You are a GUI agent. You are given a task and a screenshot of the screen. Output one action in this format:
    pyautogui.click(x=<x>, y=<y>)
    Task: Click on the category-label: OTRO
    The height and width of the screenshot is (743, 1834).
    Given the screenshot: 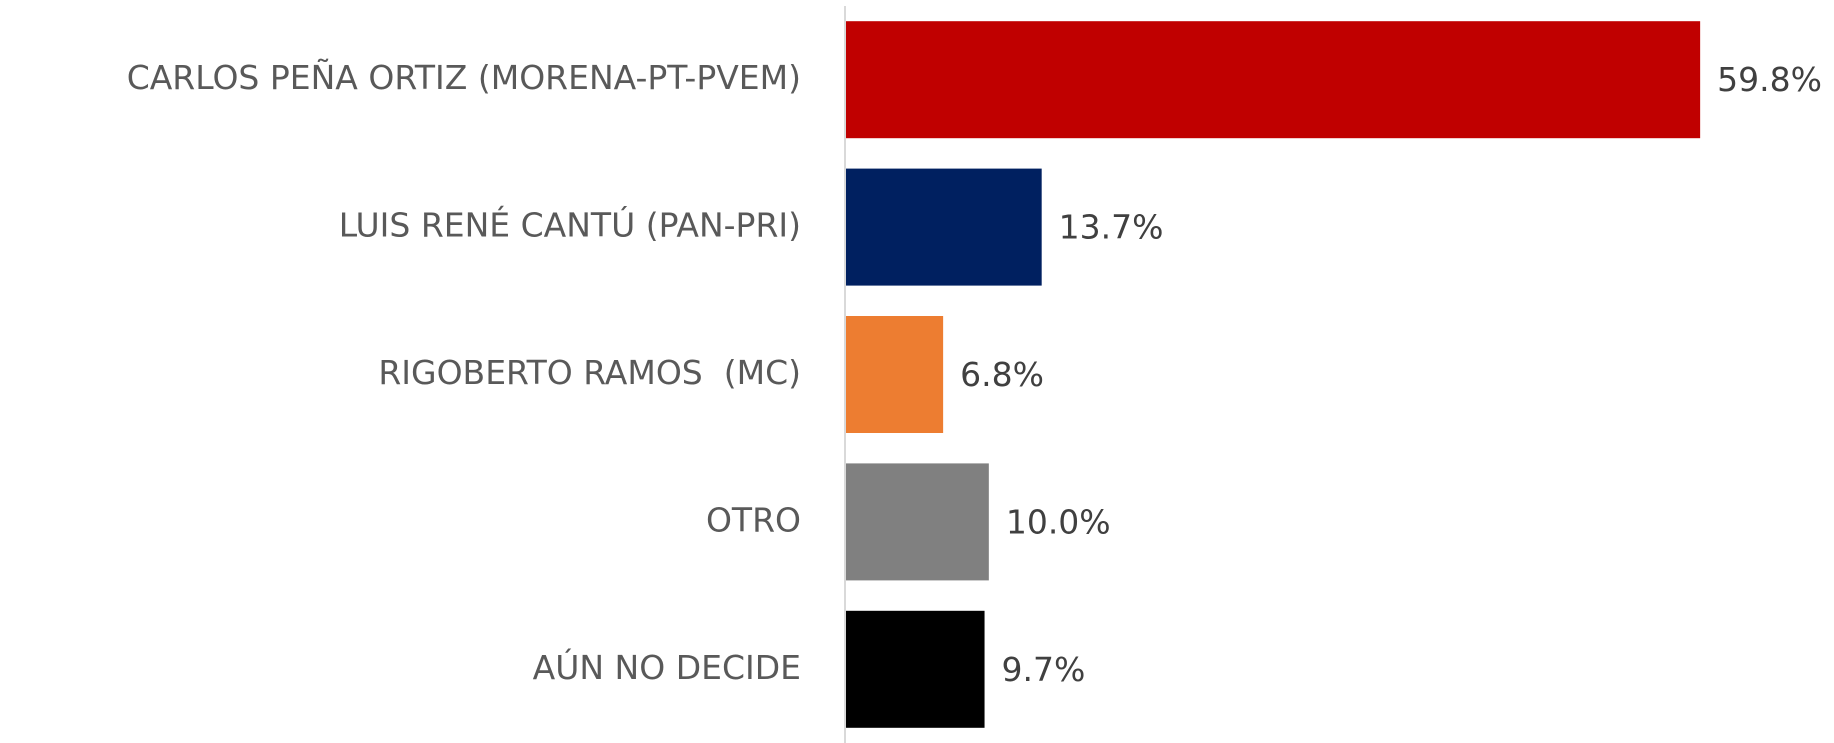 What is the action you would take?
    pyautogui.click(x=753, y=519)
    